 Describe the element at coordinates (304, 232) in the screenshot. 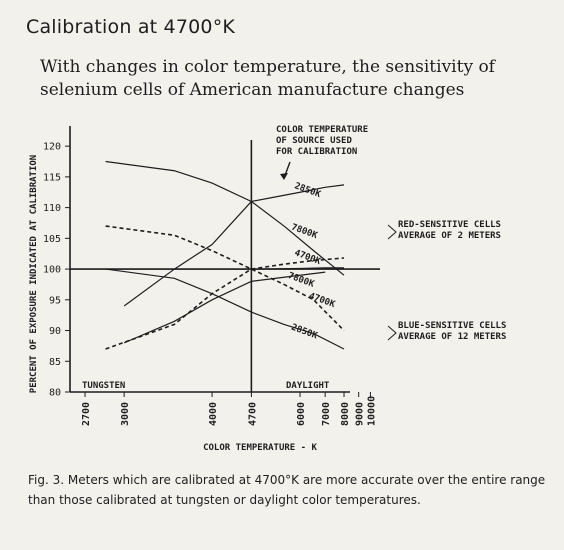

I see `series-label: 7800K` at that location.